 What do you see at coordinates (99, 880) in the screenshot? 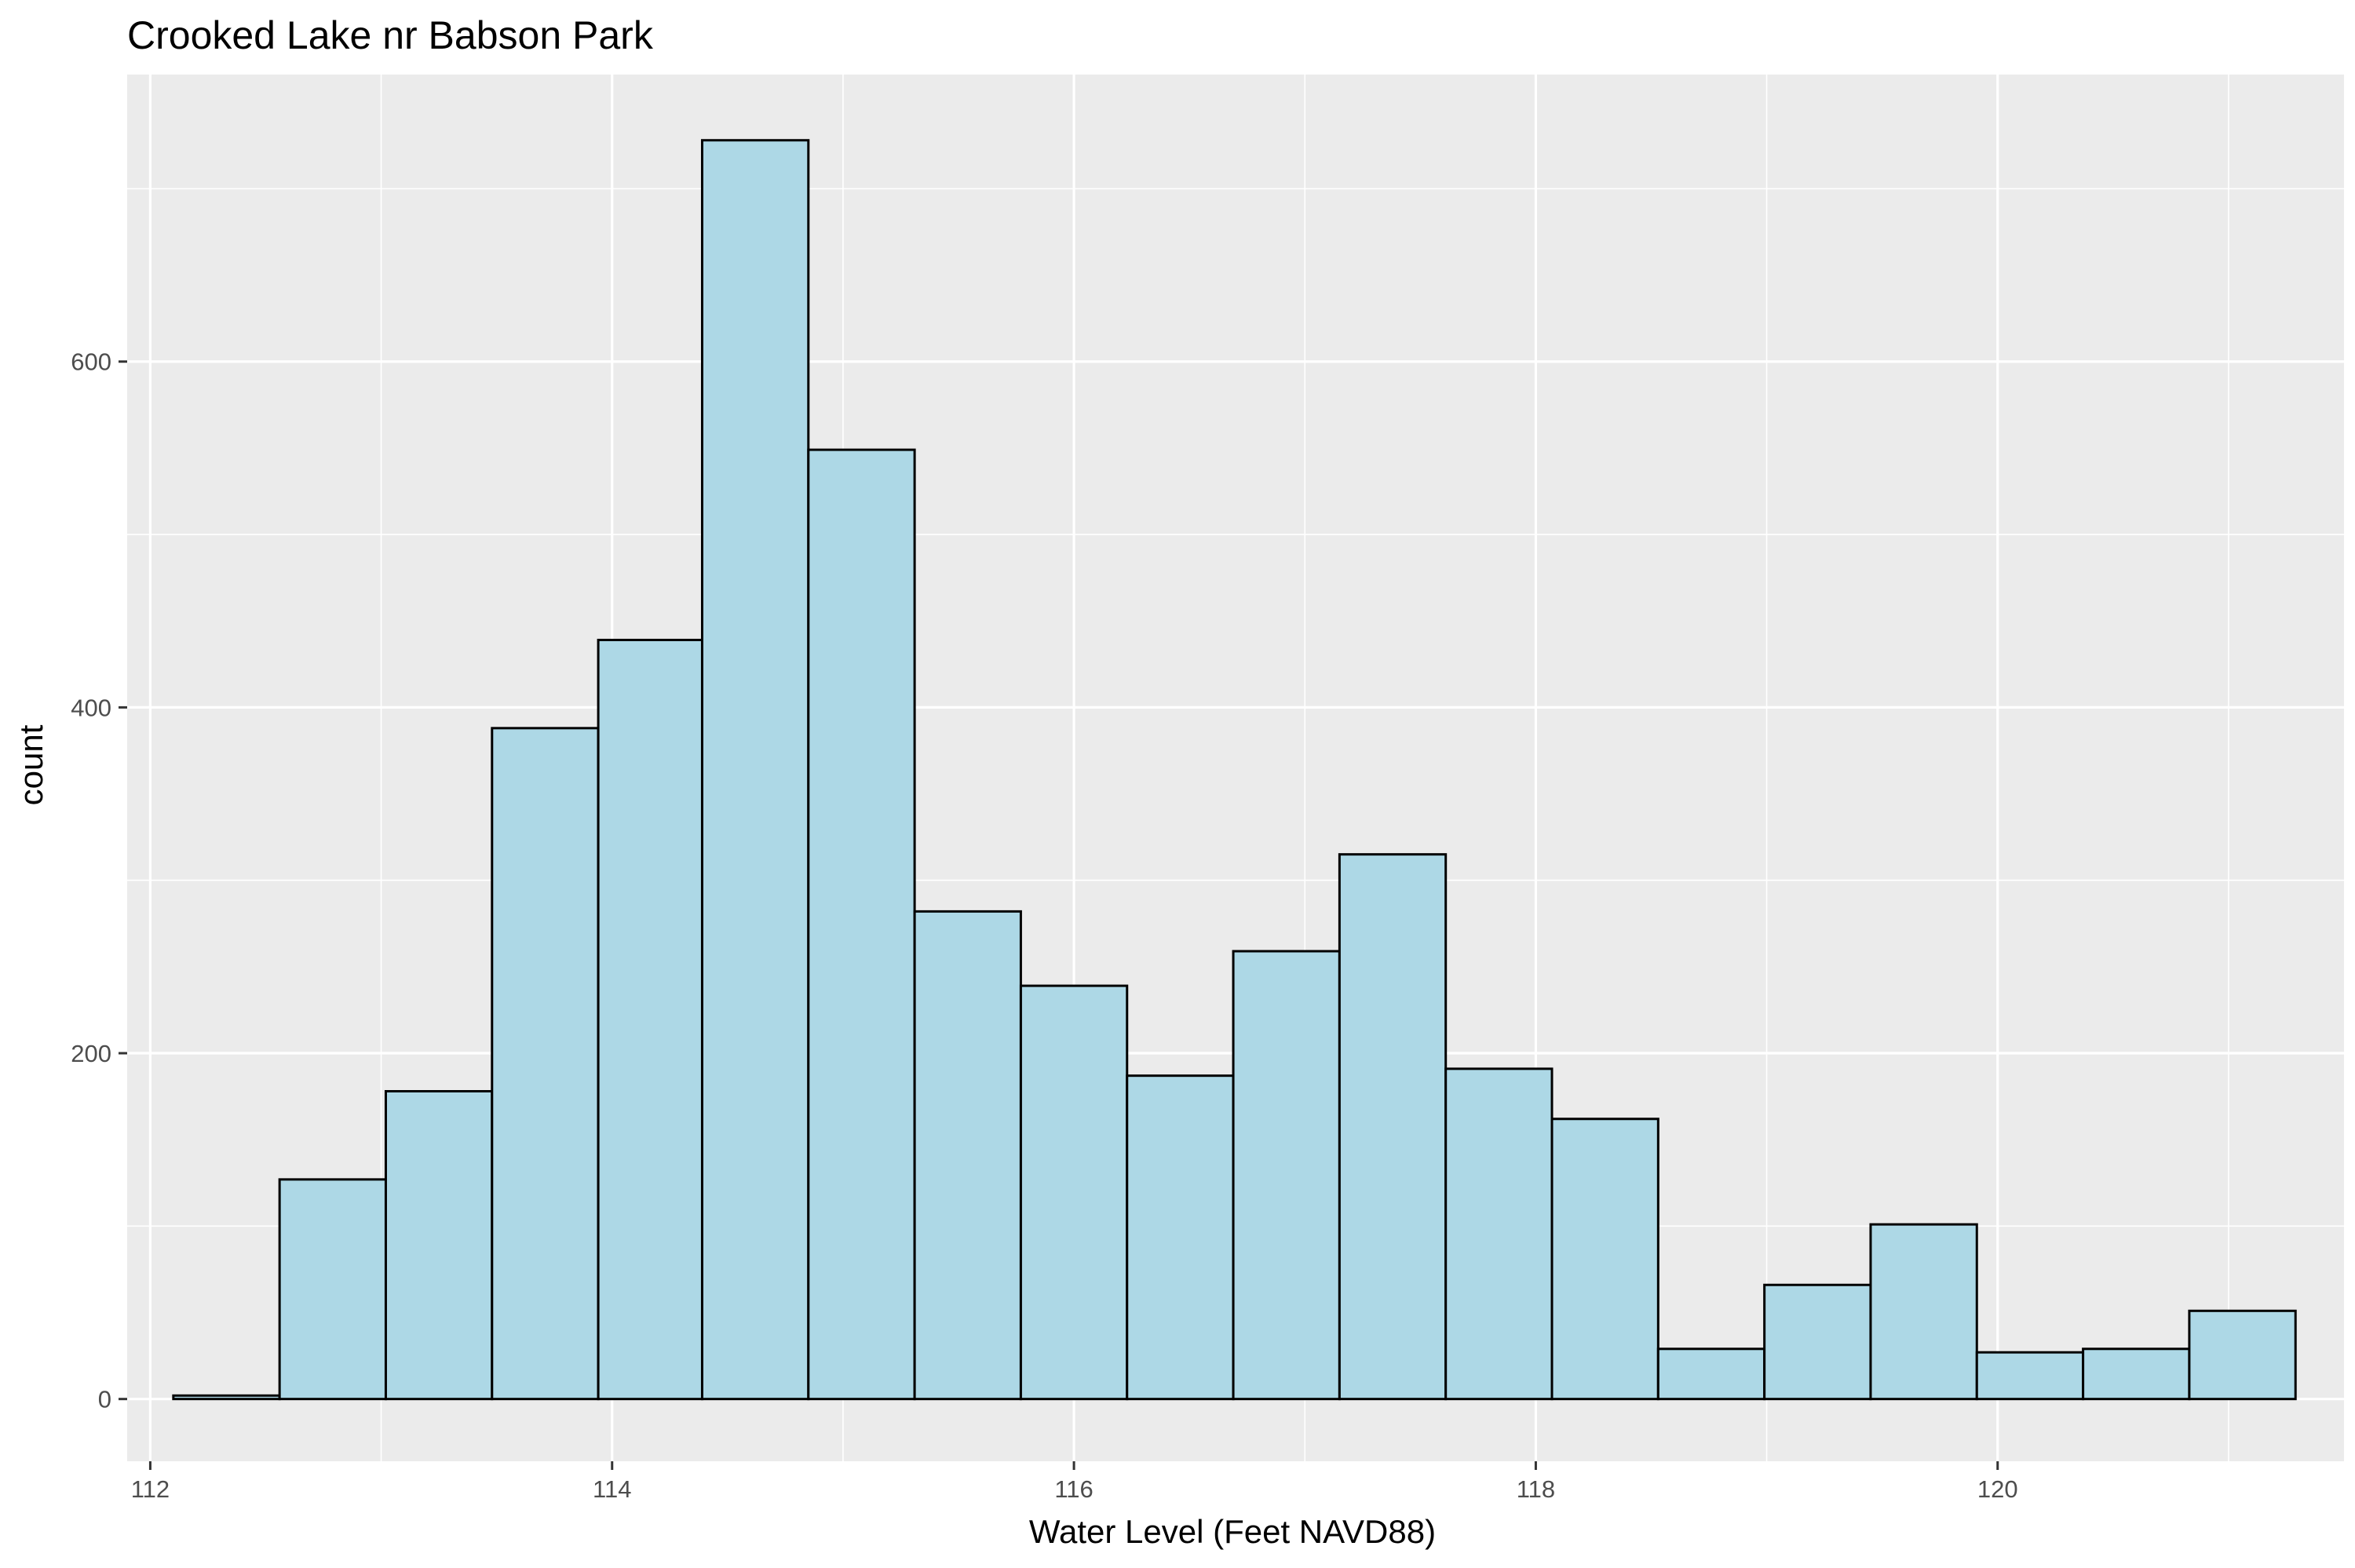
I see `y-axis: 0 200 400 600` at bounding box center [99, 880].